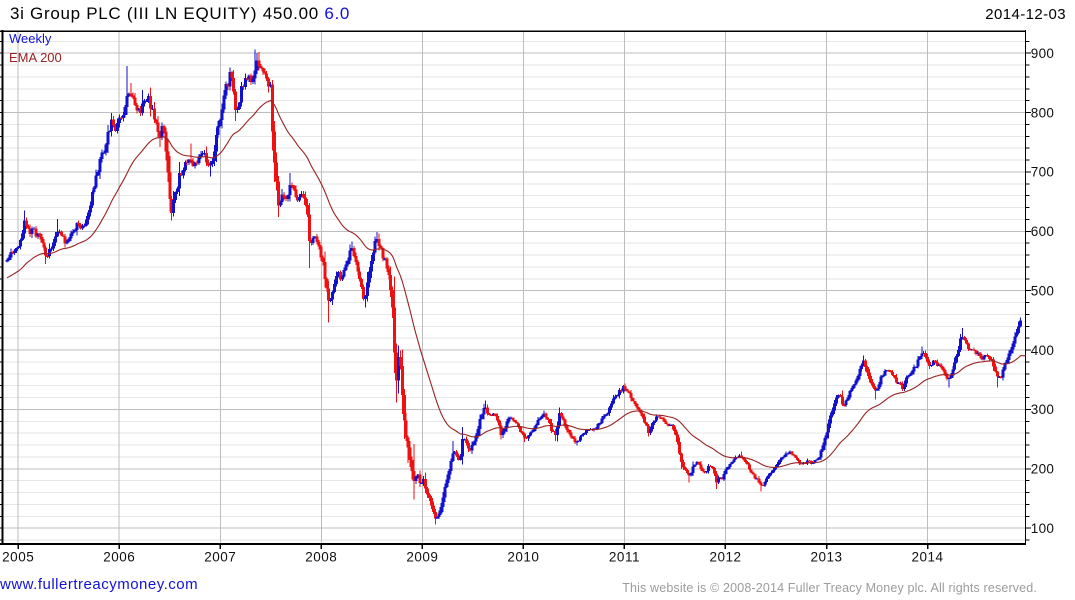 The height and width of the screenshot is (600, 1075). Describe the element at coordinates (1042, 409) in the screenshot. I see `y-axis-label: 300` at that location.